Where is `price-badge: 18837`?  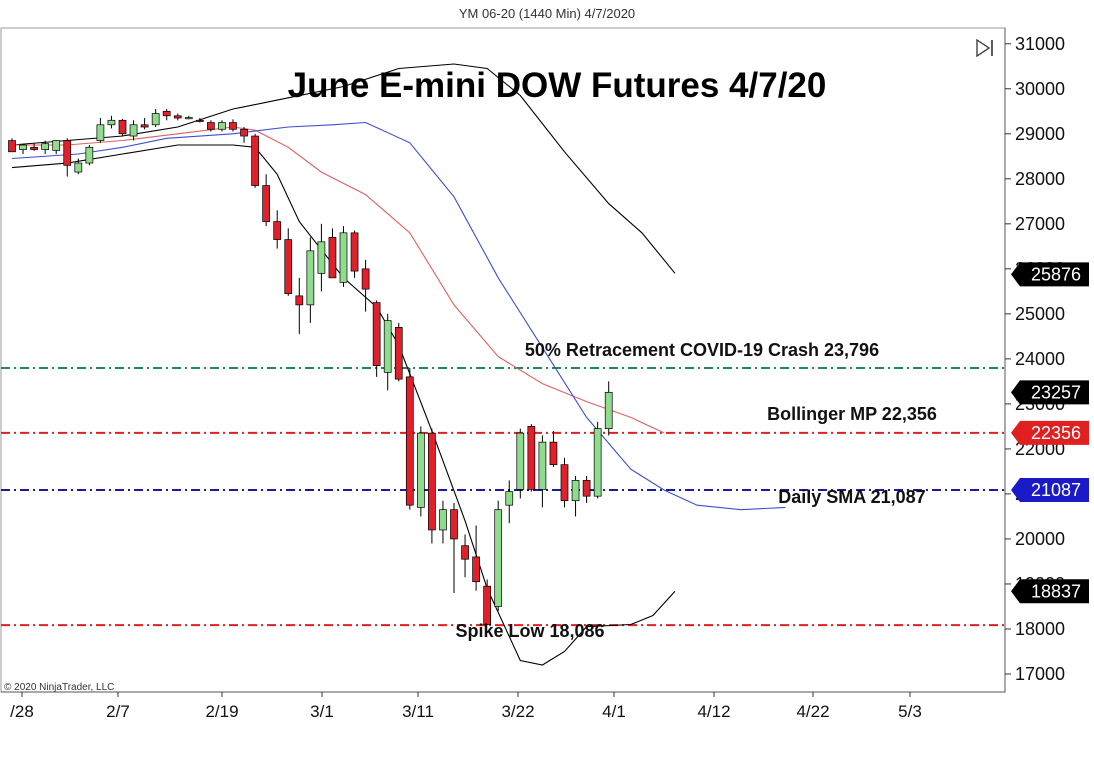
price-badge: 18837 is located at coordinates (1050, 591).